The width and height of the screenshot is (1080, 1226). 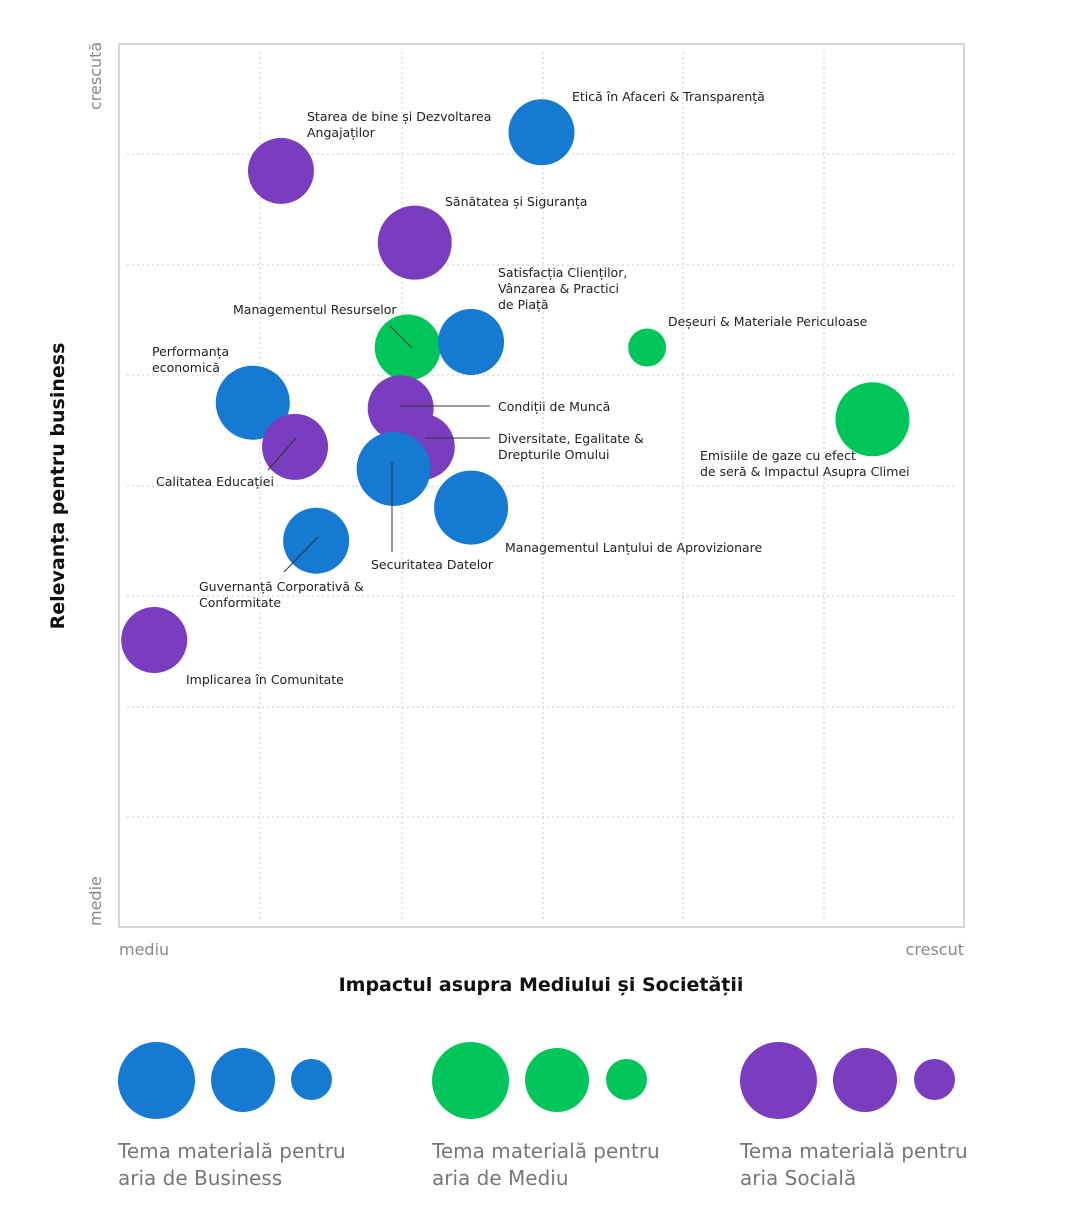 I want to click on y-axis-title: Relevanța pentru business, so click(x=58, y=486).